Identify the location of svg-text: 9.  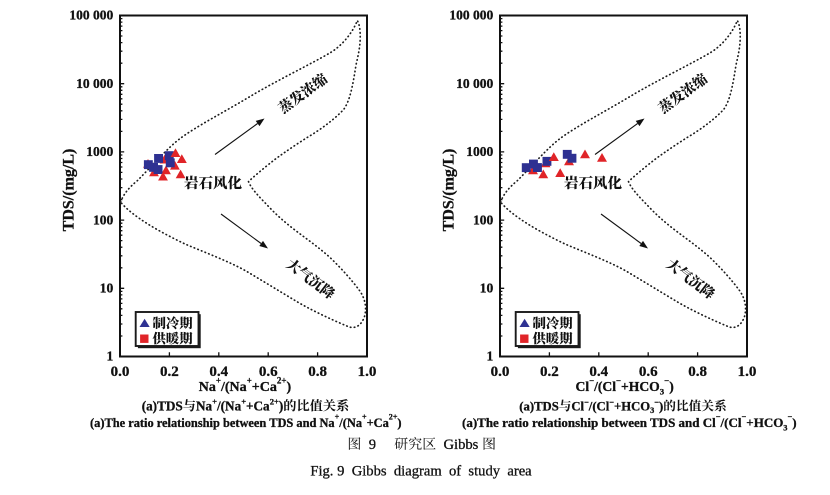
(368, 445).